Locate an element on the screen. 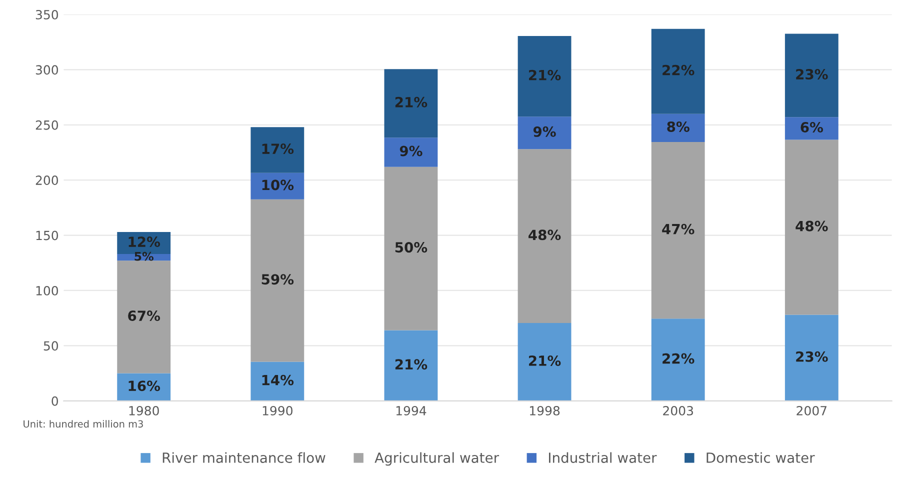 Image resolution: width=910 pixels, height=483 pixels. text: Unit: hundred million m3 is located at coordinates (83, 424).